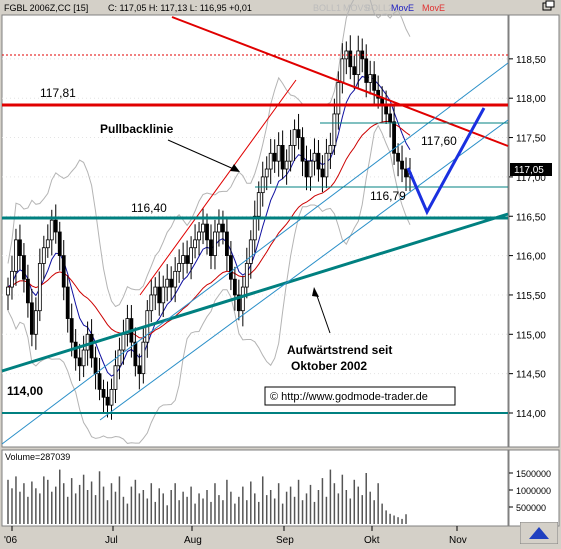  Describe the element at coordinates (46, 8) in the screenshot. I see `symbol-label: FGBL 2006Z,CC [15]` at that location.